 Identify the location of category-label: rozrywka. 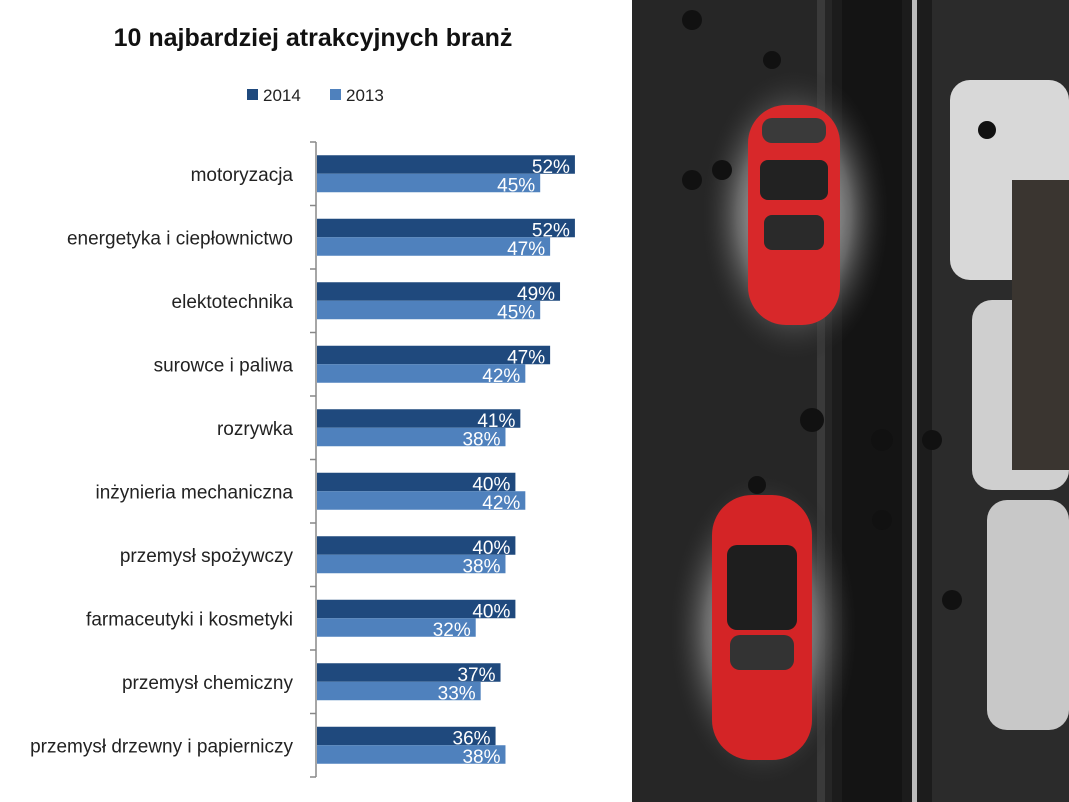
(255, 429).